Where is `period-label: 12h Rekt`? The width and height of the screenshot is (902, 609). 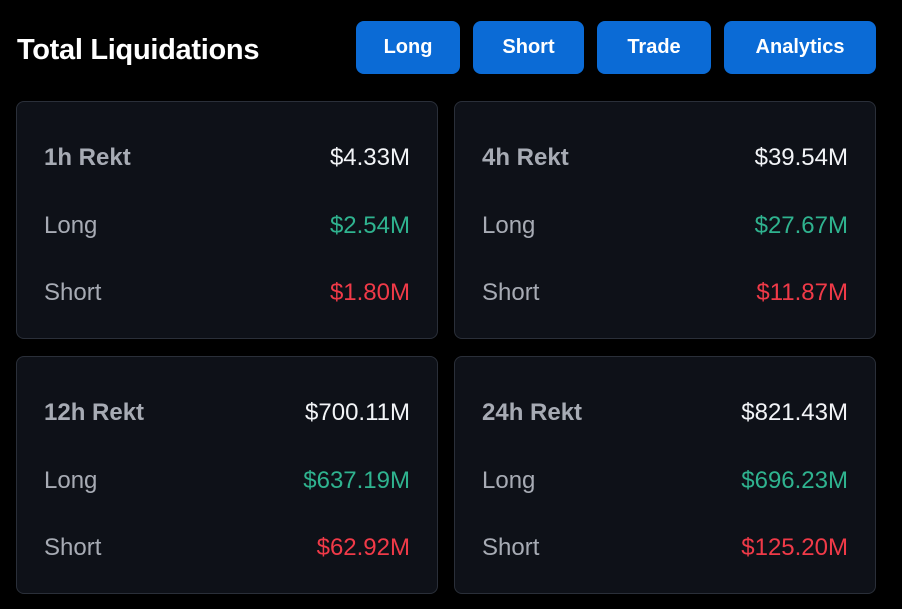 period-label: 12h Rekt is located at coordinates (94, 412).